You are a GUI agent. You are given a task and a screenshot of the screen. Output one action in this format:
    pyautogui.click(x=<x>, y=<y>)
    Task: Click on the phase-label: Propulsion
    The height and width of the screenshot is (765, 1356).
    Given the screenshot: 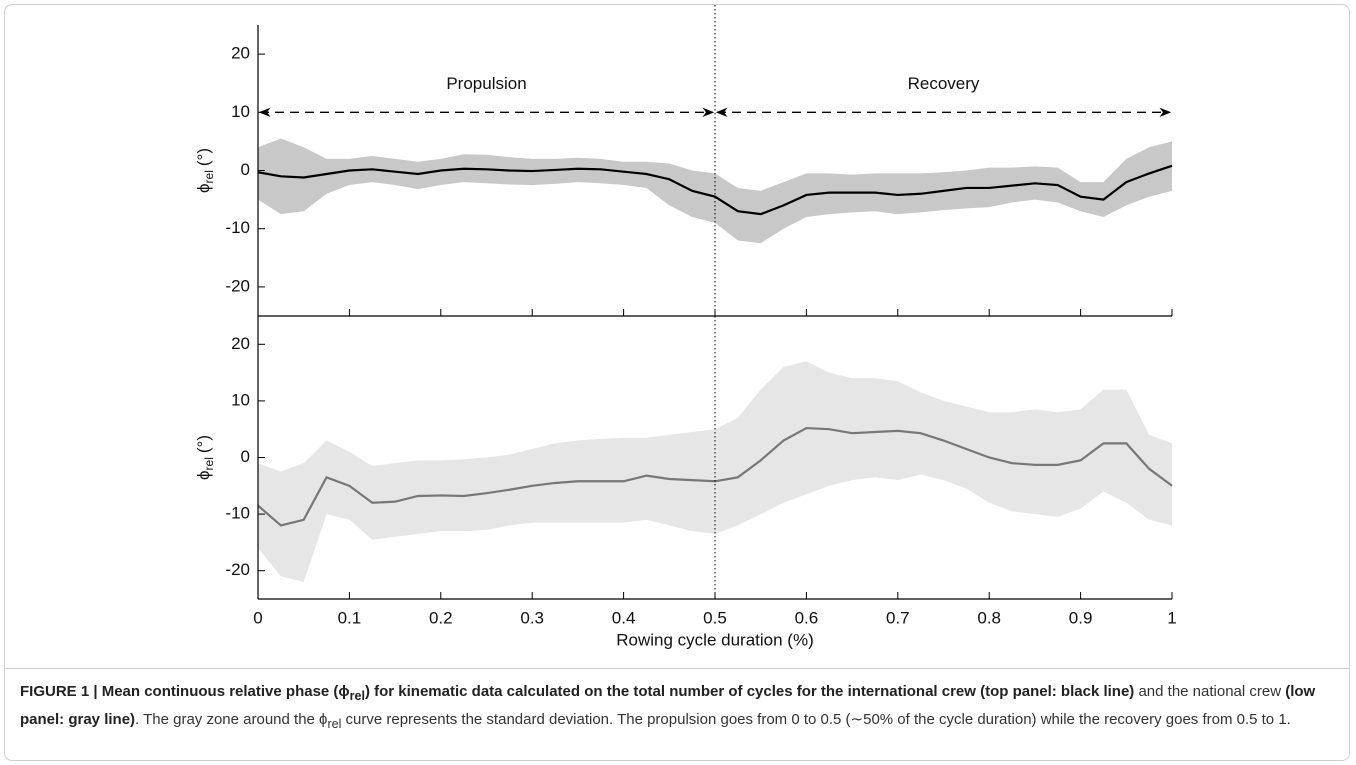 What is the action you would take?
    pyautogui.click(x=486, y=83)
    